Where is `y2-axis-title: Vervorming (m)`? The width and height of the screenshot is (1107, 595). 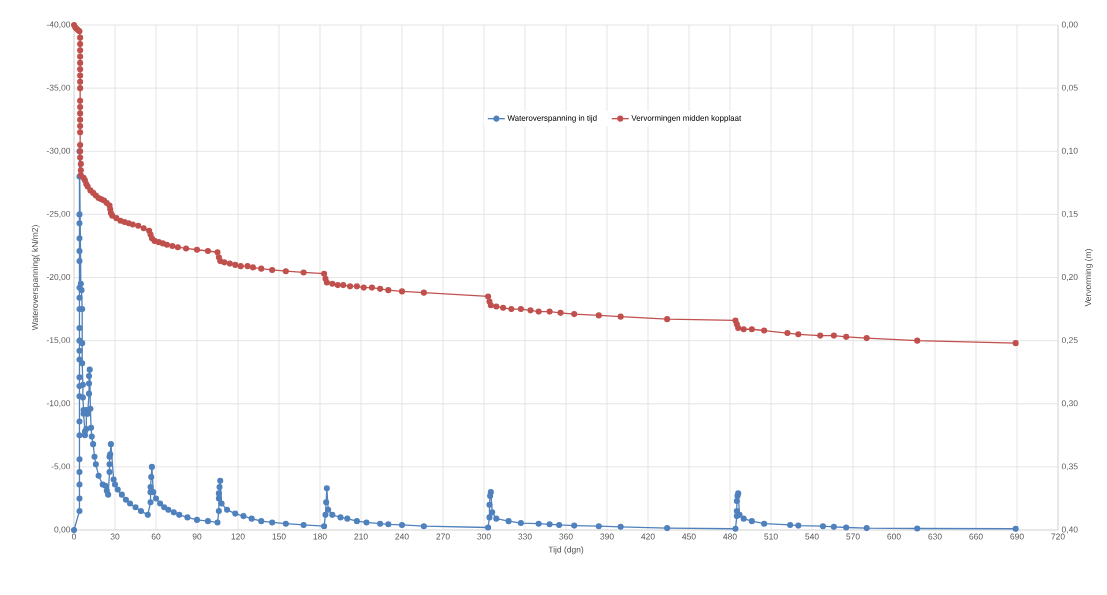 y2-axis-title: Vervorming (m) is located at coordinates (1088, 278).